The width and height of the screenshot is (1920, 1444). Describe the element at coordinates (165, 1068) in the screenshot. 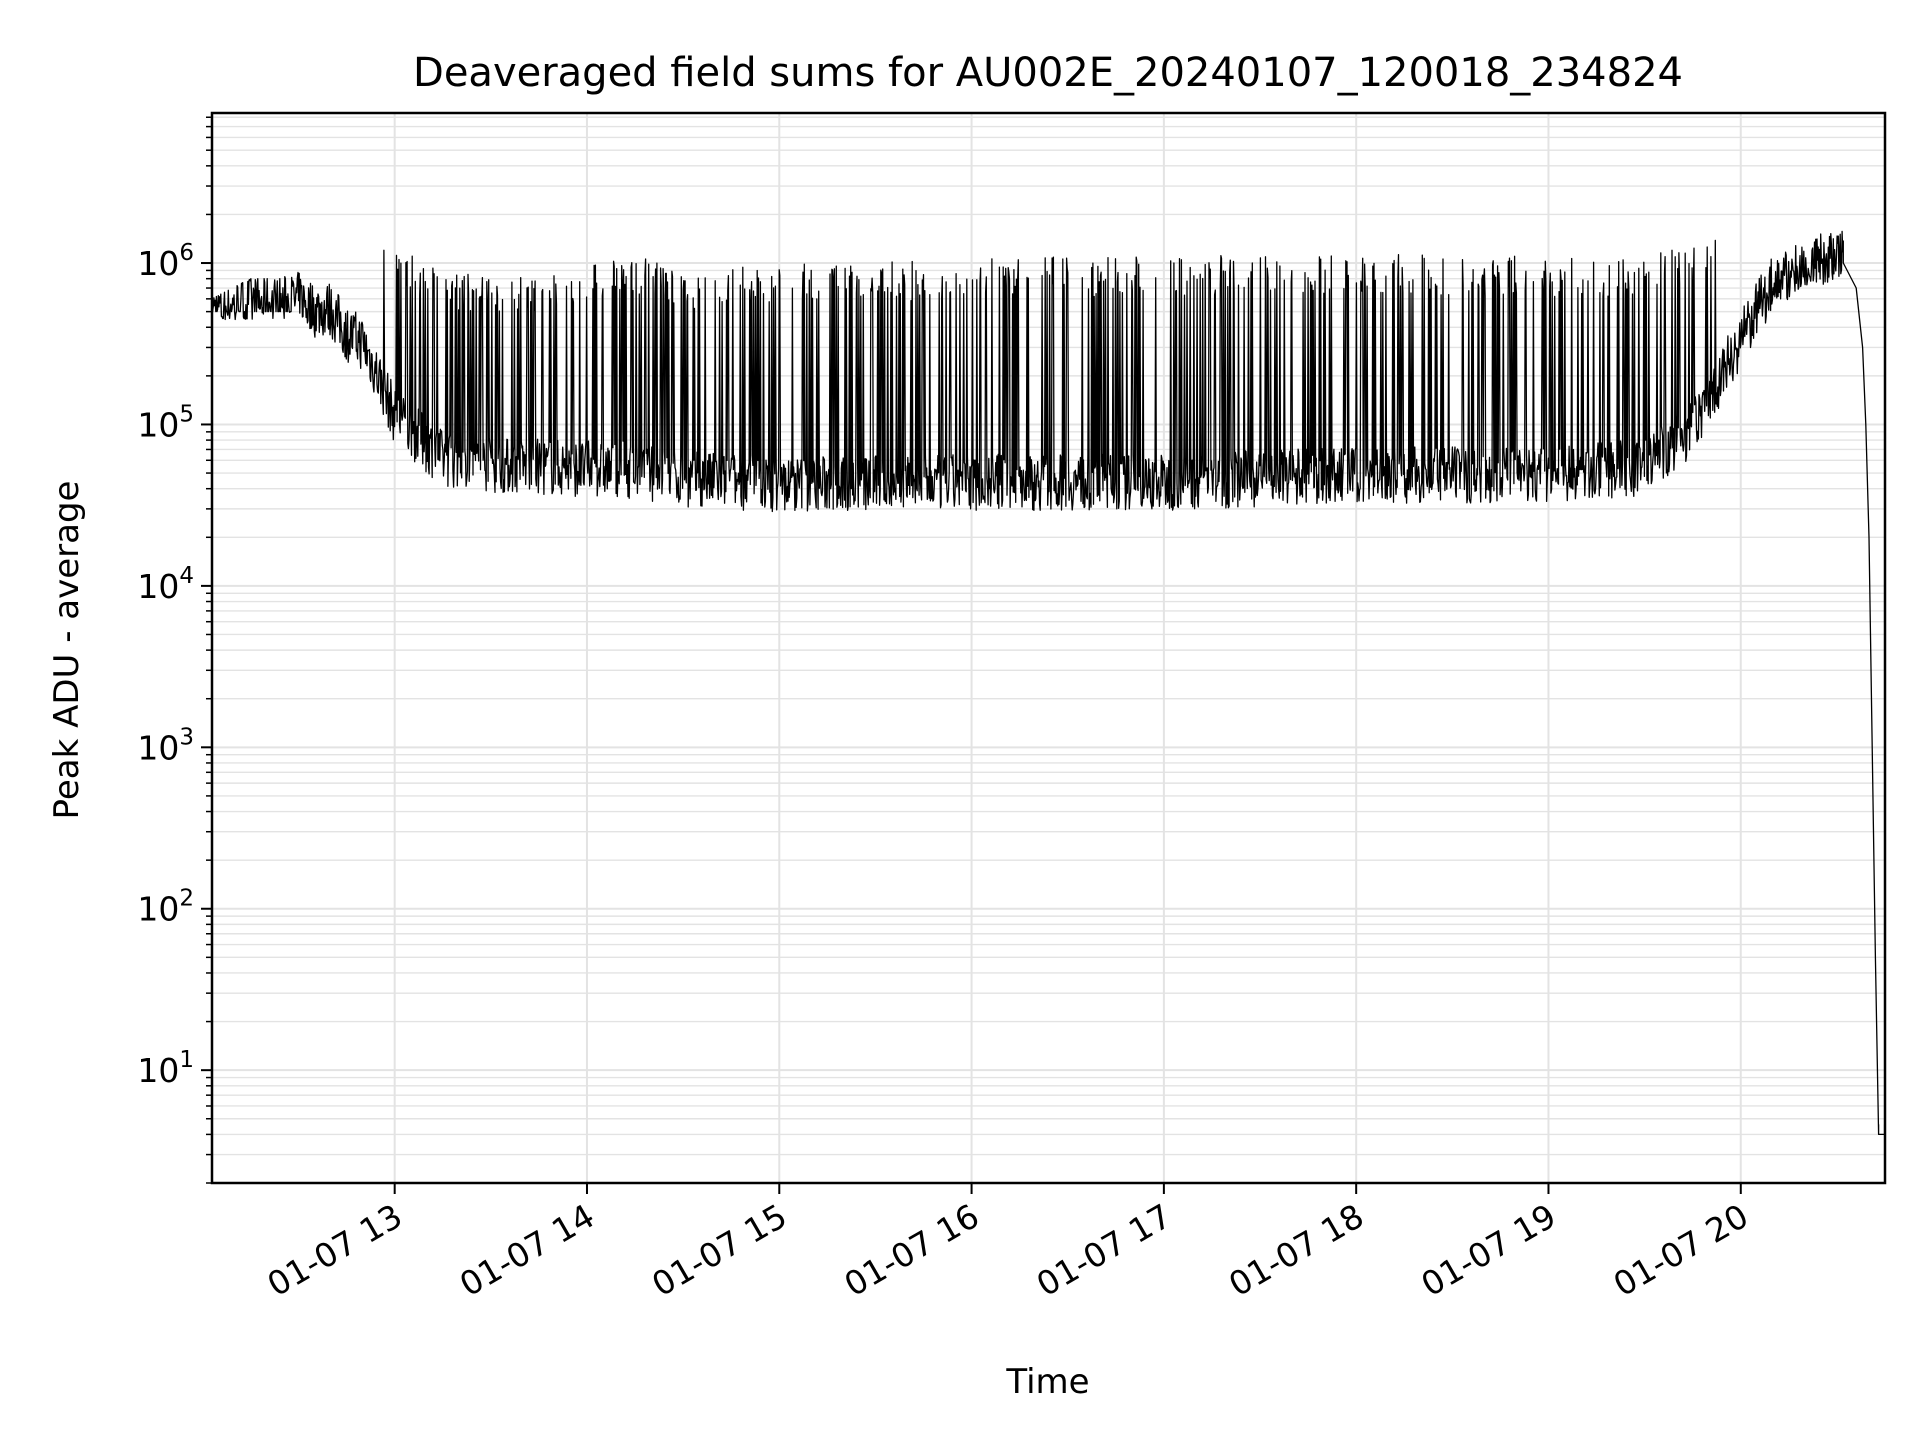

I see `y-tick-label: 101` at that location.